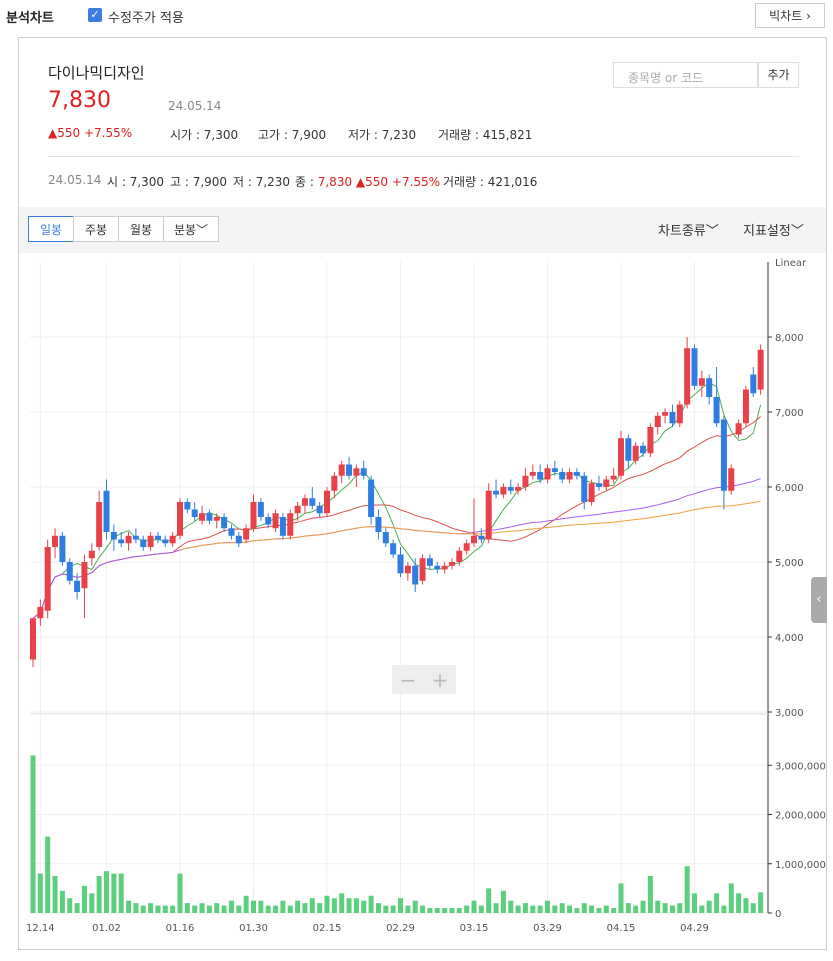  I want to click on info-field: 종 : 7,830 ▲550 +7.55%, so click(367, 181).